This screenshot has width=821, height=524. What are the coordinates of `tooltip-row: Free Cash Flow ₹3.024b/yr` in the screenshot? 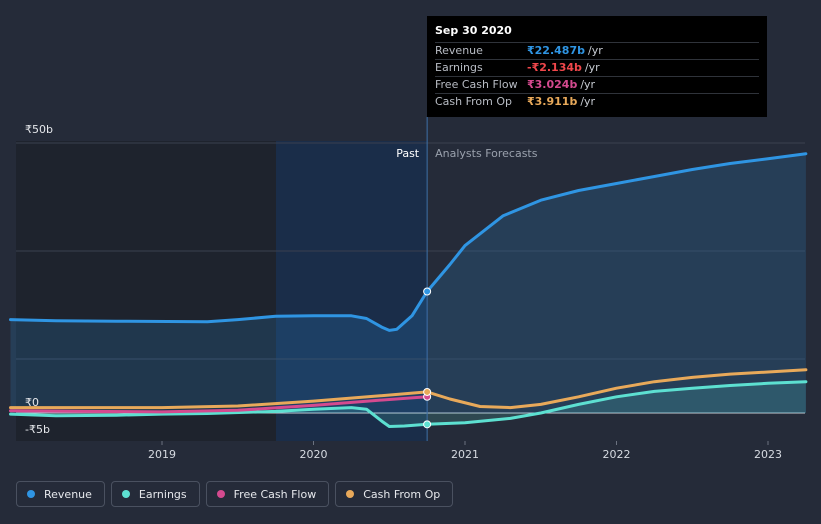 It's located at (597, 84).